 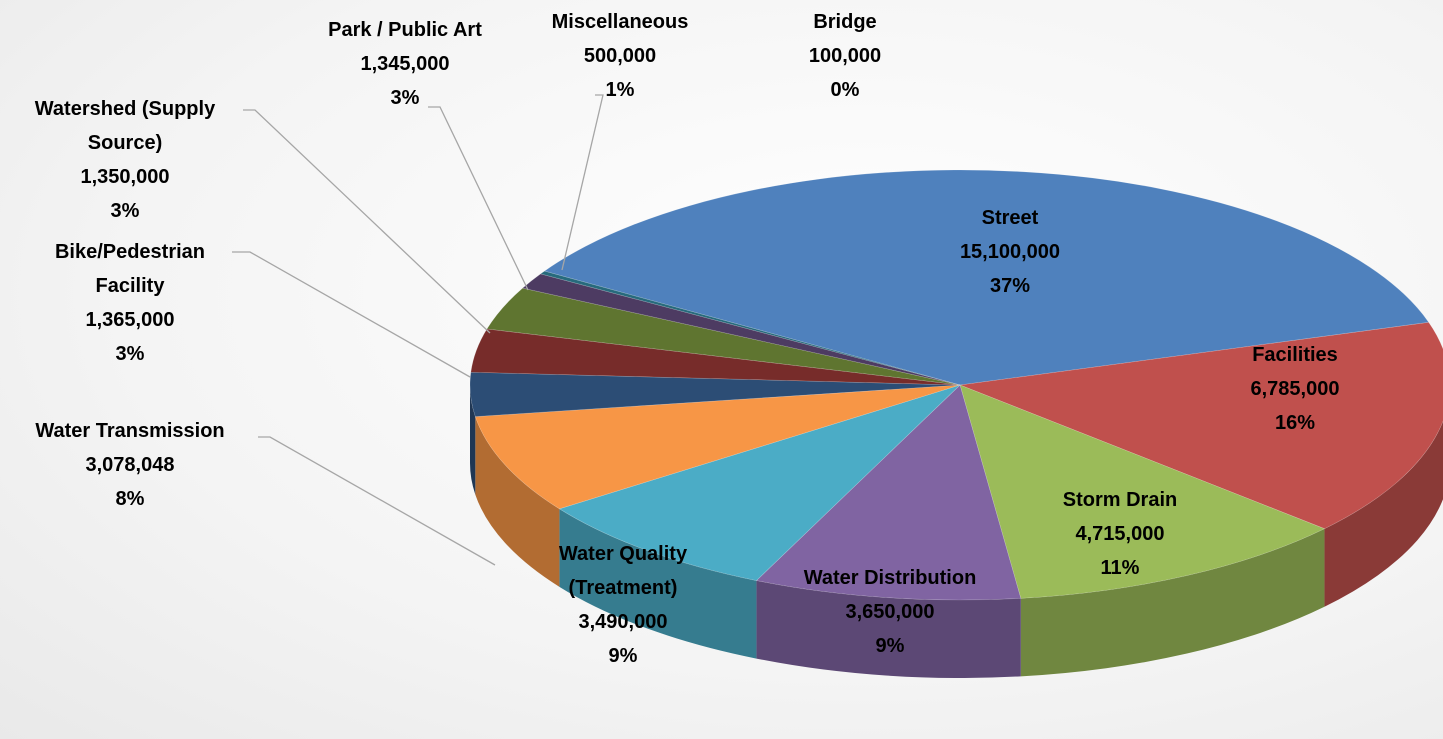 I want to click on value-label: 1,345,000, so click(x=405, y=64).